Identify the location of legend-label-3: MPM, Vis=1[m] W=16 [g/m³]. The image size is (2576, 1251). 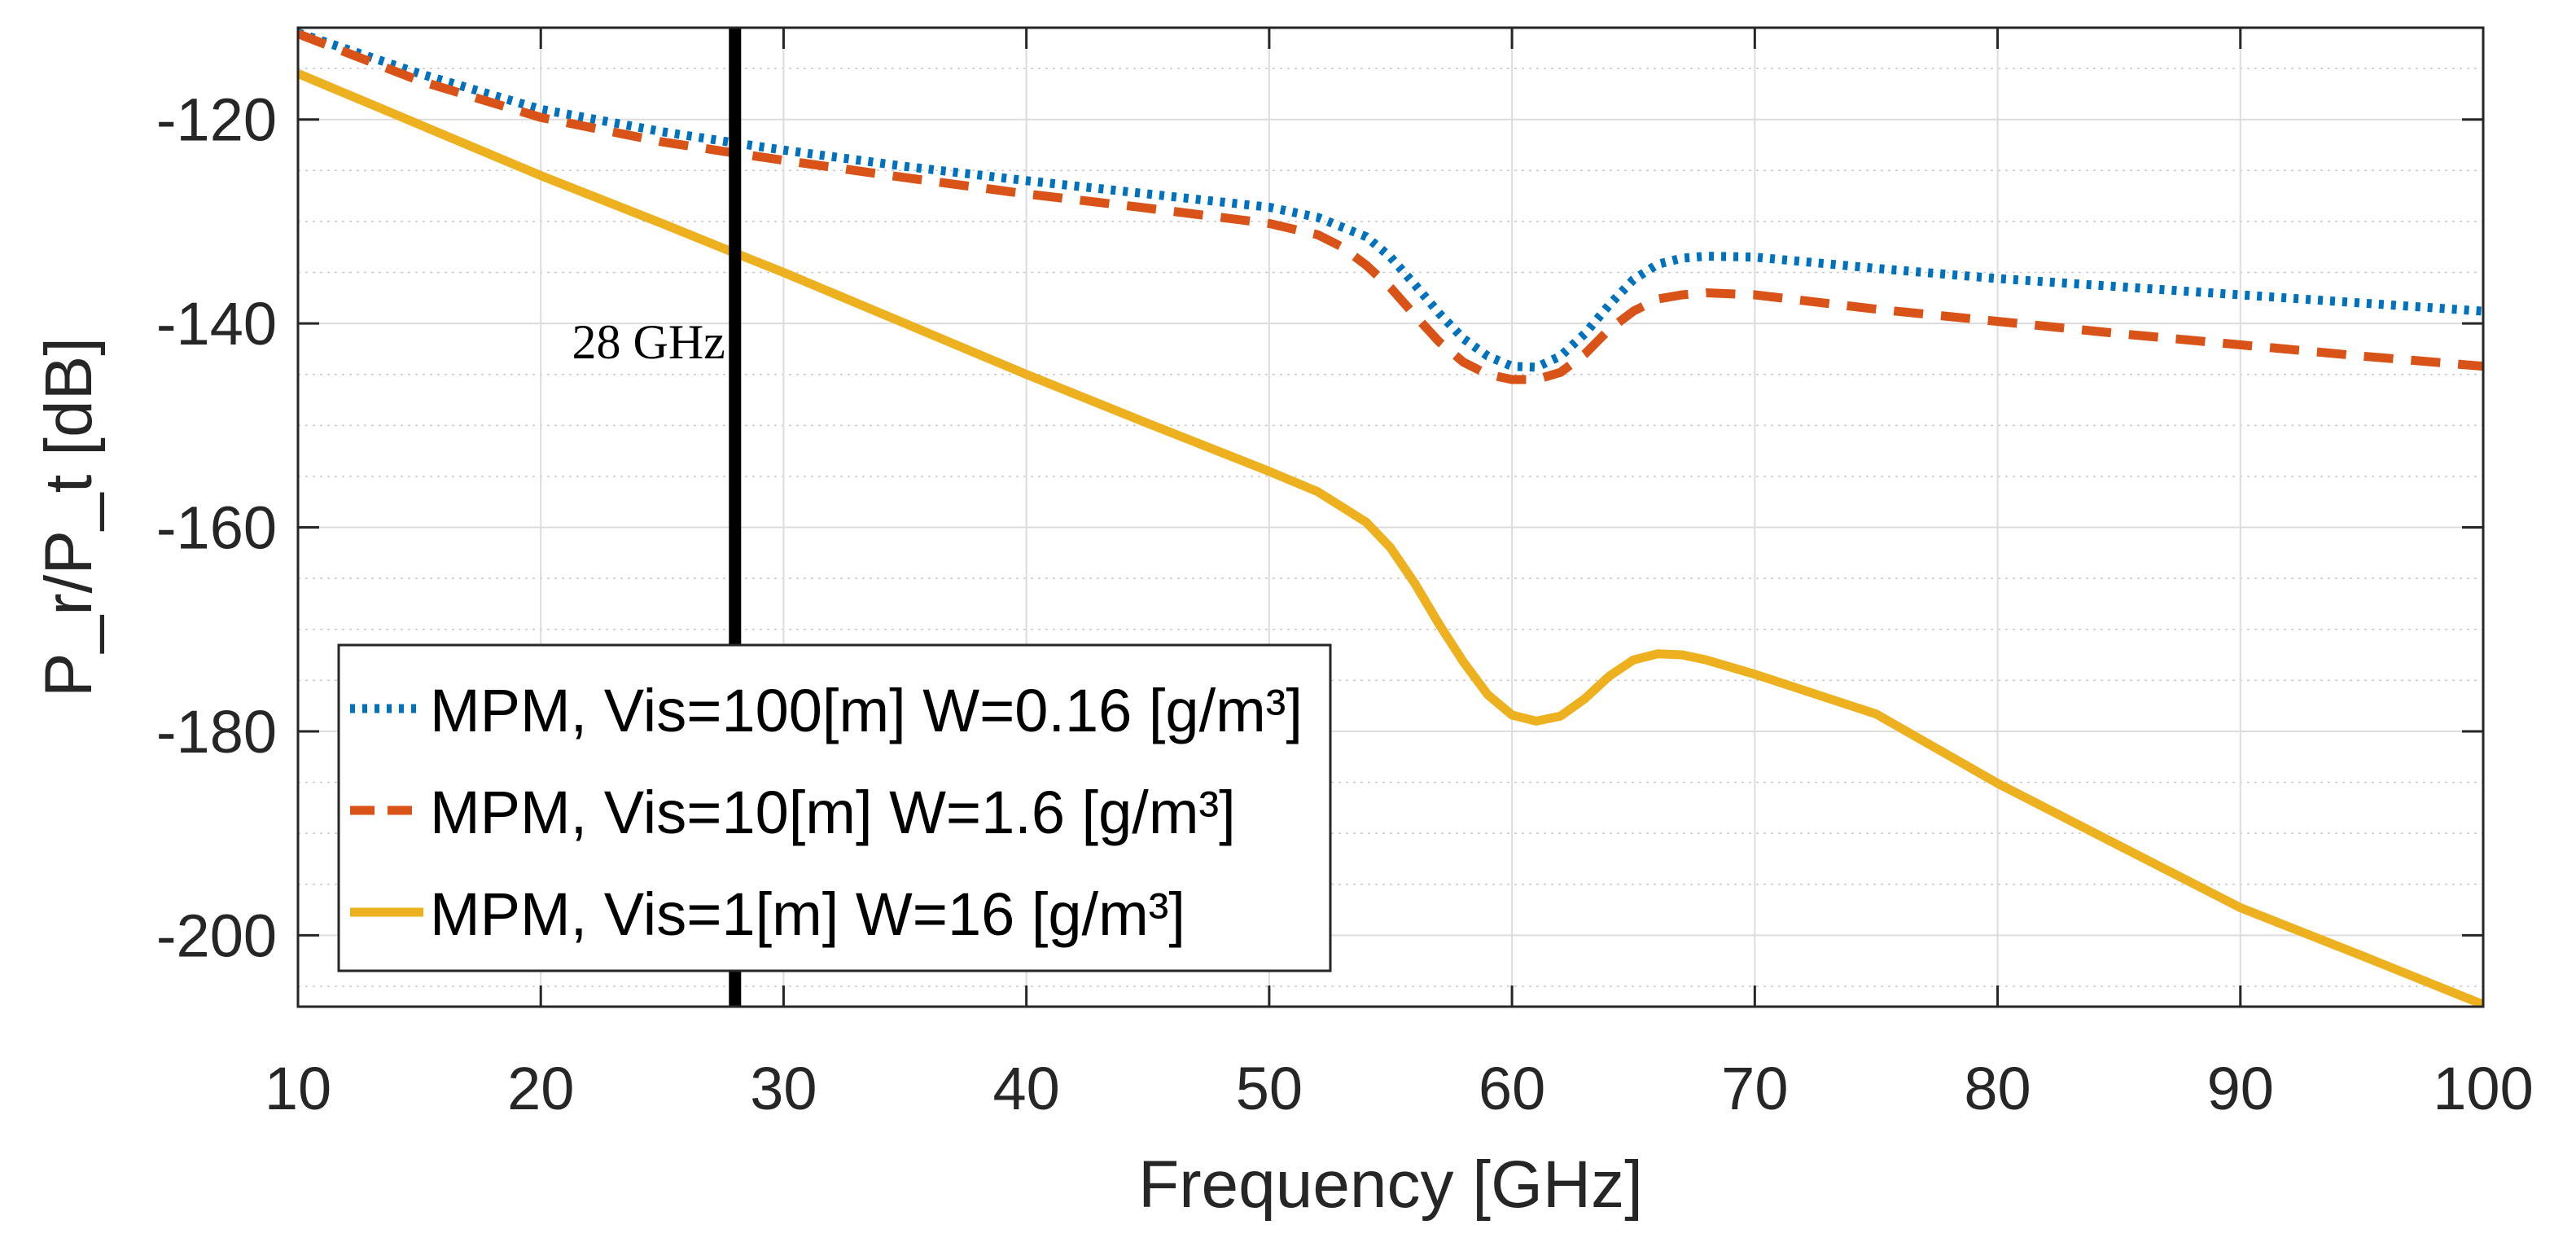
(807, 914).